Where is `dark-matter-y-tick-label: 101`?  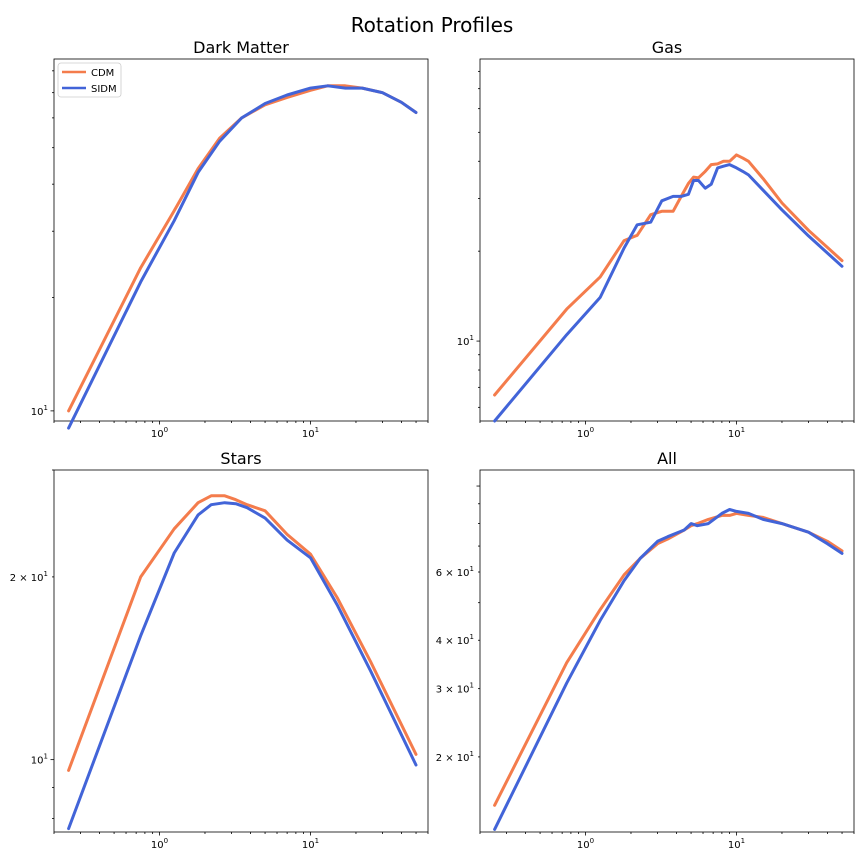
dark-matter-y-tick-label: 101 is located at coordinates (39, 411).